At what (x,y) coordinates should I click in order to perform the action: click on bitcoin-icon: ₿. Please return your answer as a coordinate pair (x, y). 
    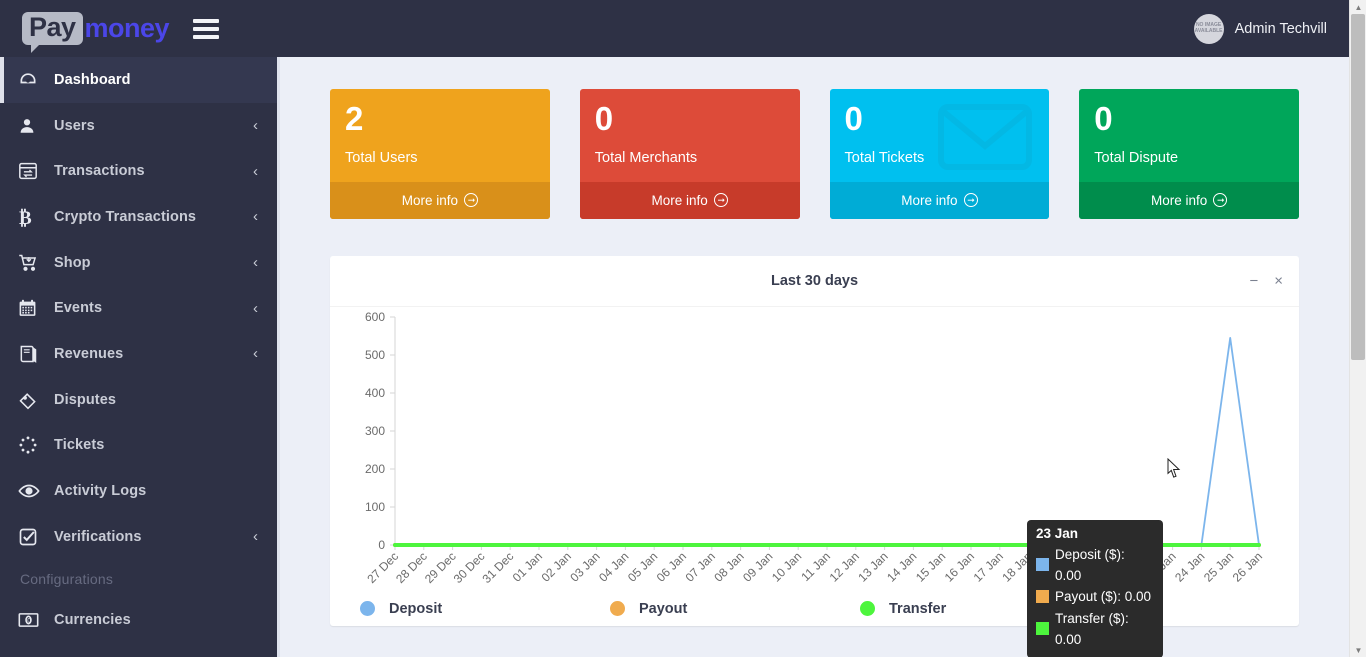
    Looking at the image, I should click on (31, 217).